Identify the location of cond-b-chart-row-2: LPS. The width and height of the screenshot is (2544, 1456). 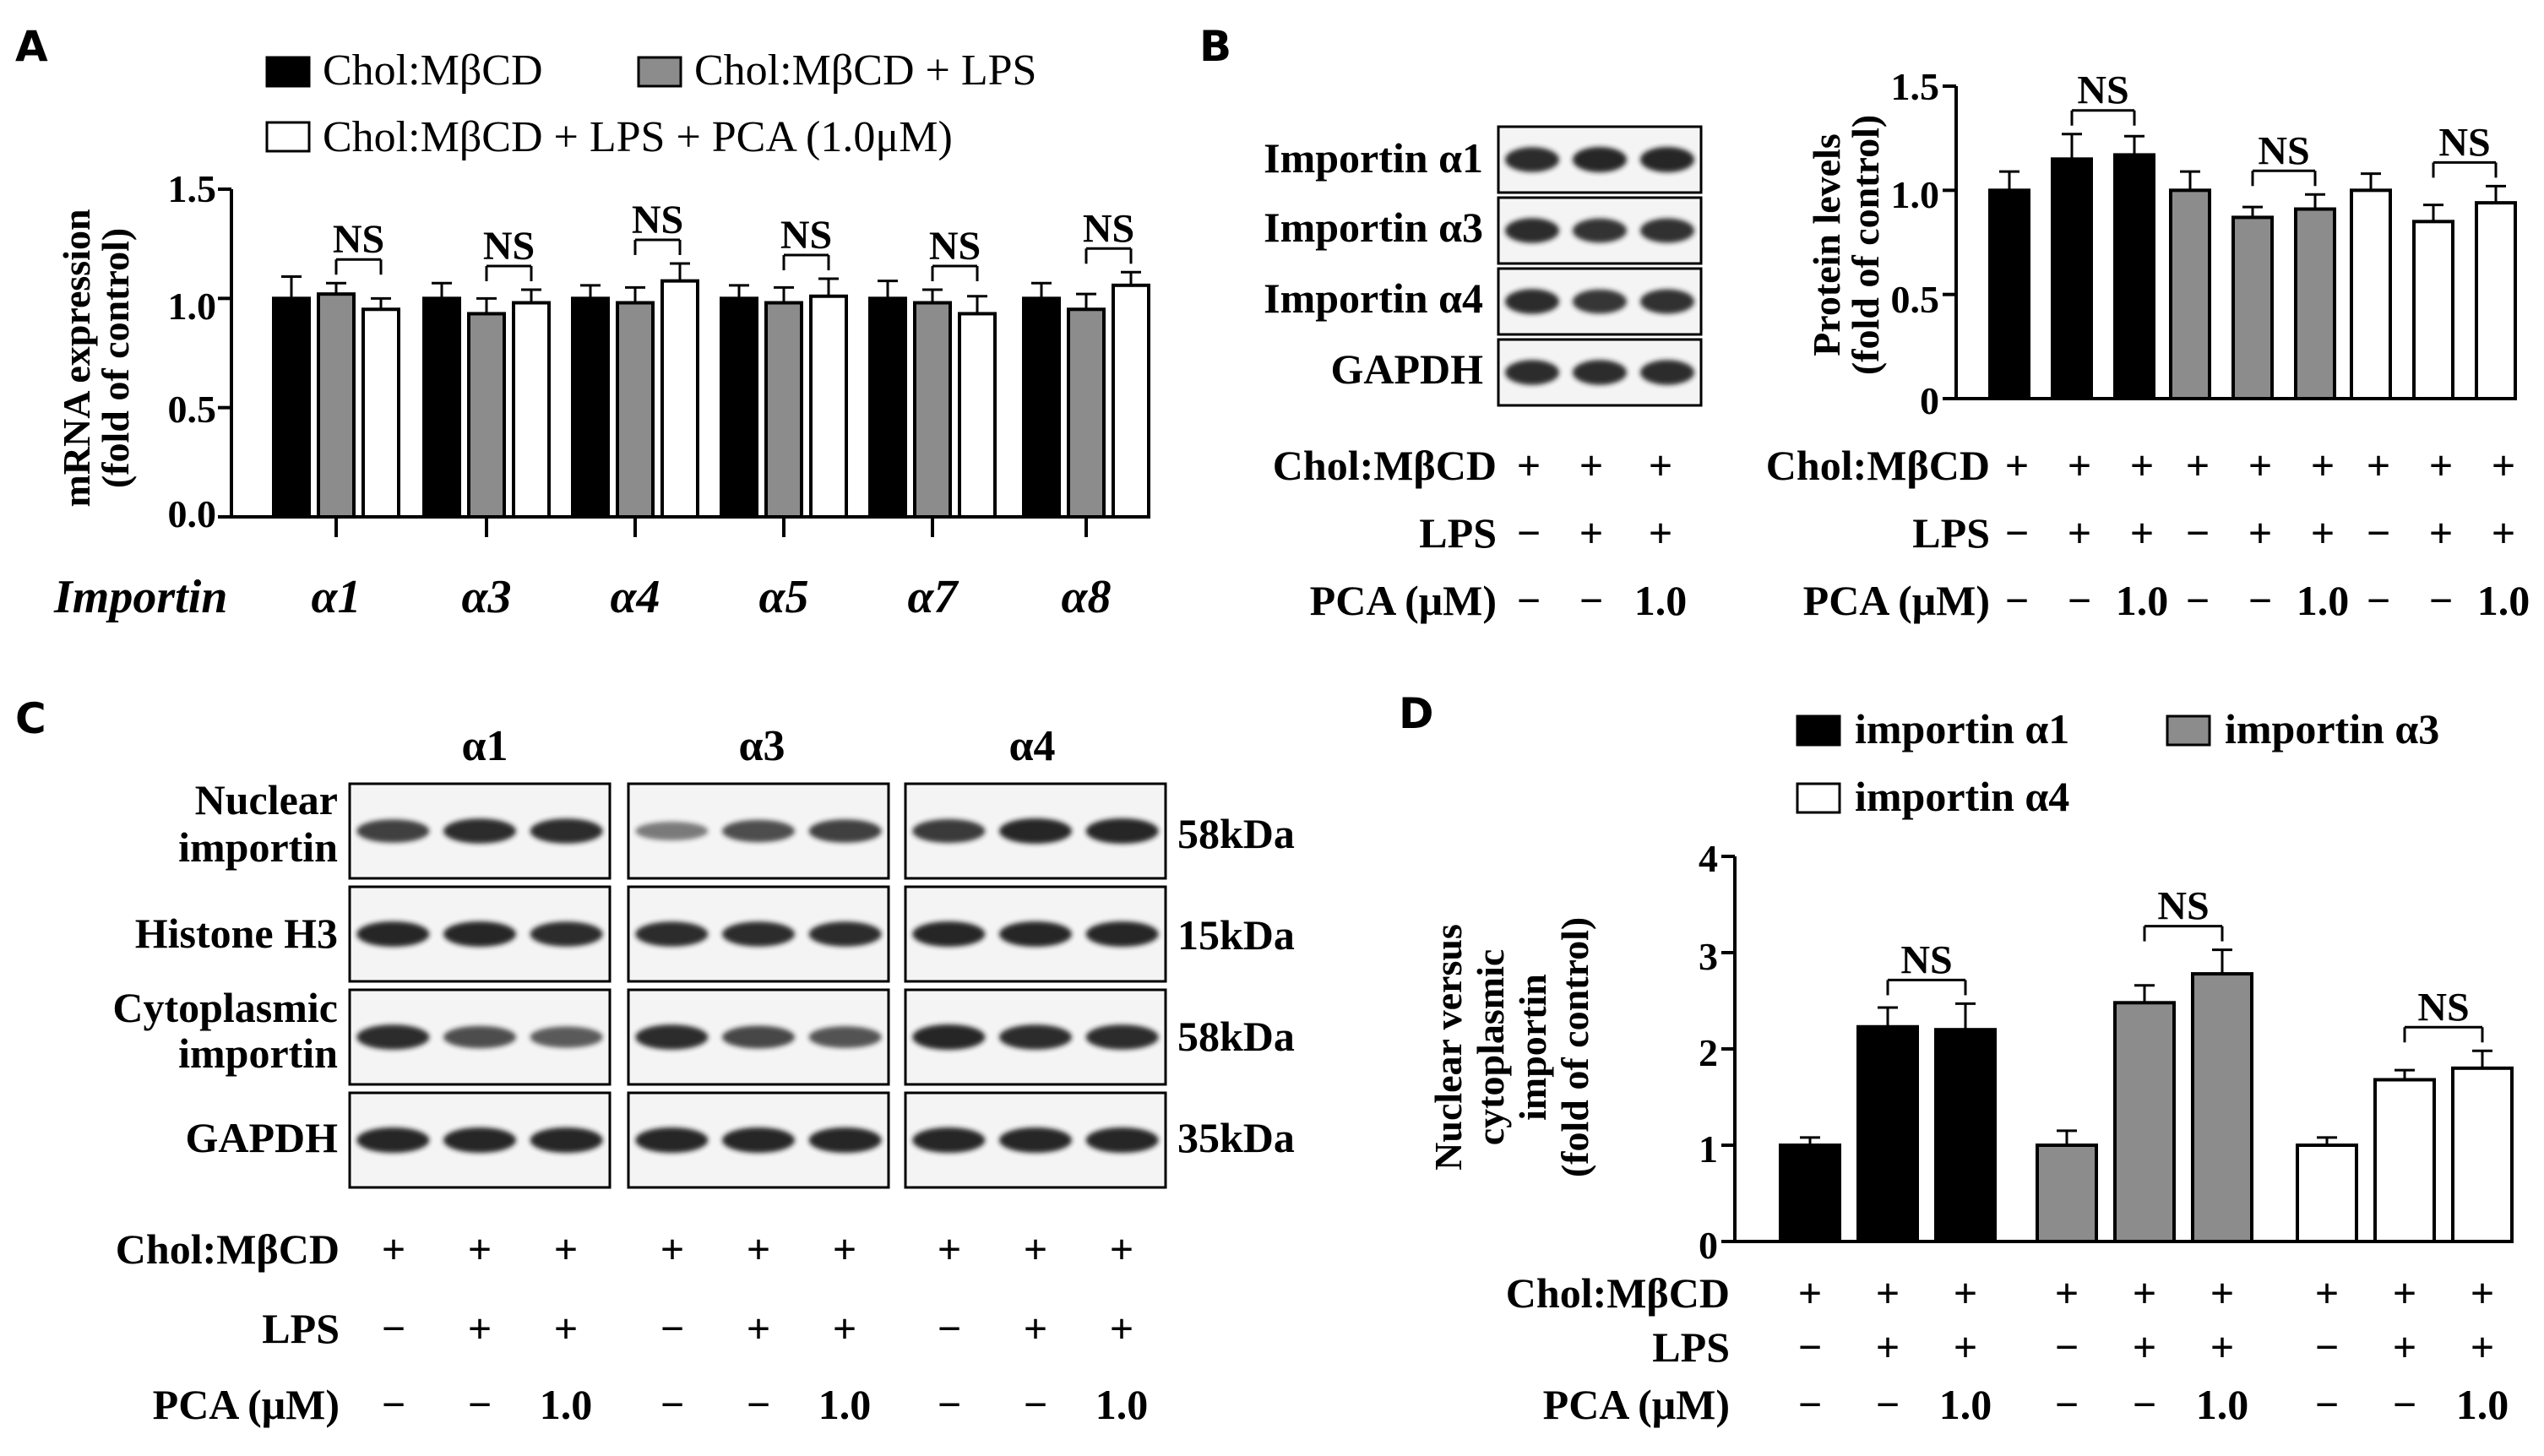
(1951, 533).